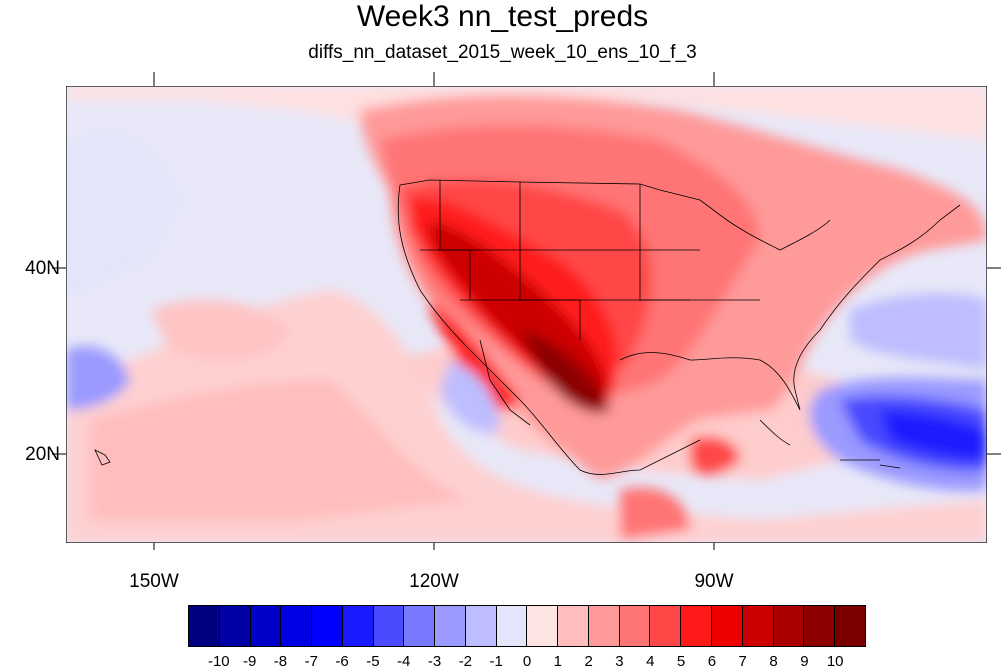  What do you see at coordinates (342, 661) in the screenshot?
I see `colorbar-label: -6` at bounding box center [342, 661].